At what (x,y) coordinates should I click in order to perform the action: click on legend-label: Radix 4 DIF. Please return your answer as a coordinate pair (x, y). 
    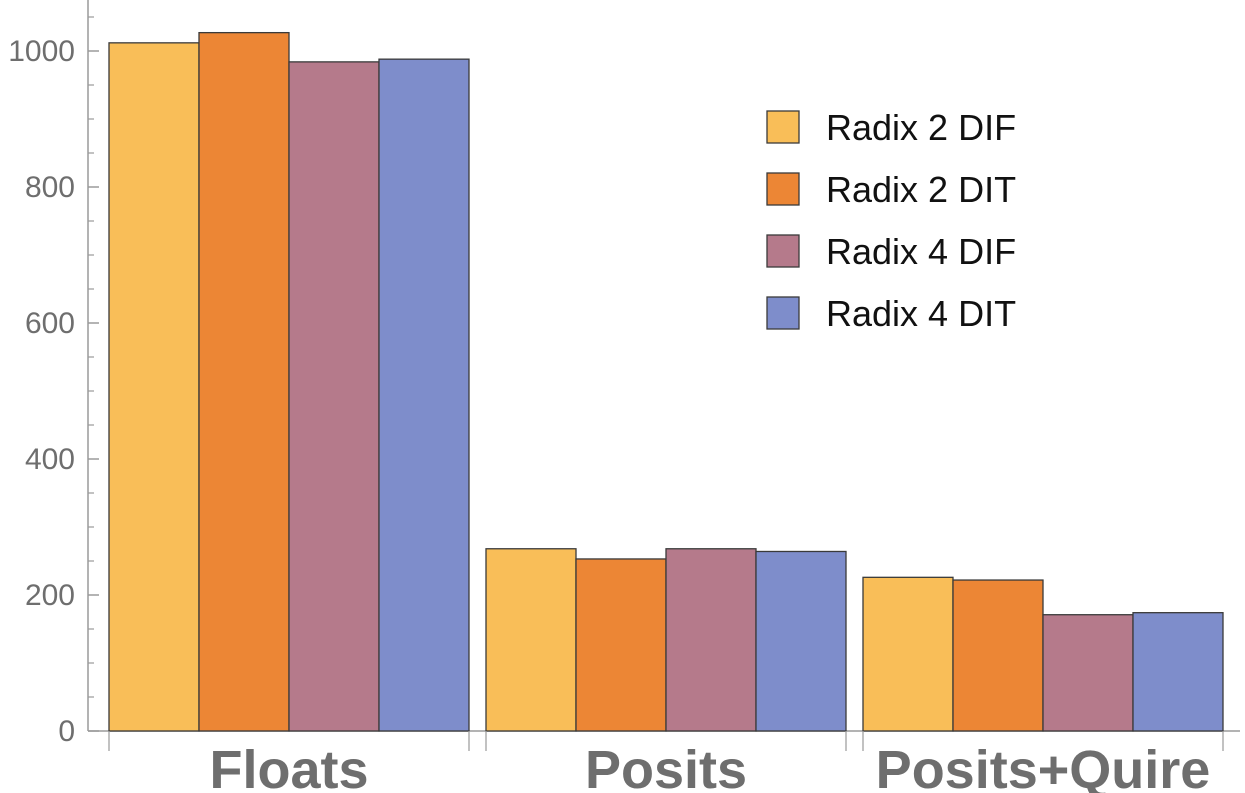
    Looking at the image, I should click on (921, 251).